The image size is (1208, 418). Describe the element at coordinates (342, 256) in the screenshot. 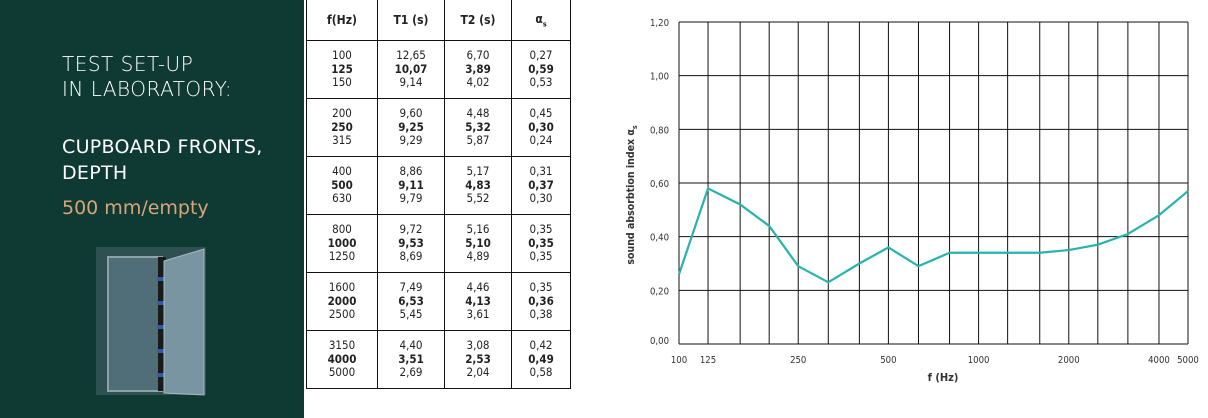

I see `cell-value: 1250` at that location.